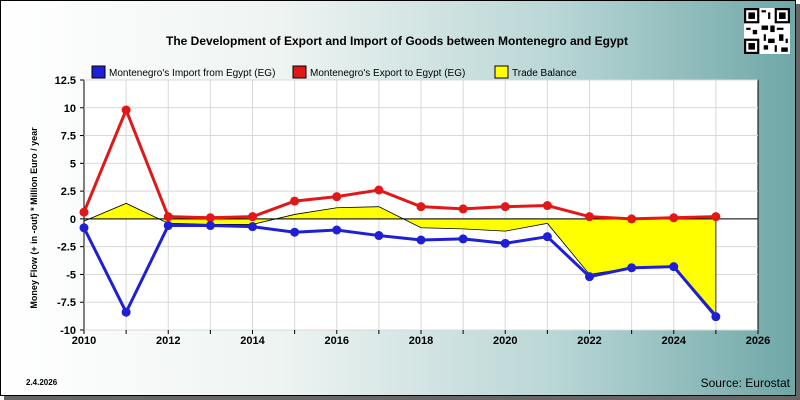 This screenshot has height=400, width=800. Describe the element at coordinates (65, 81) in the screenshot. I see `y-tick-label: 12.5` at that location.